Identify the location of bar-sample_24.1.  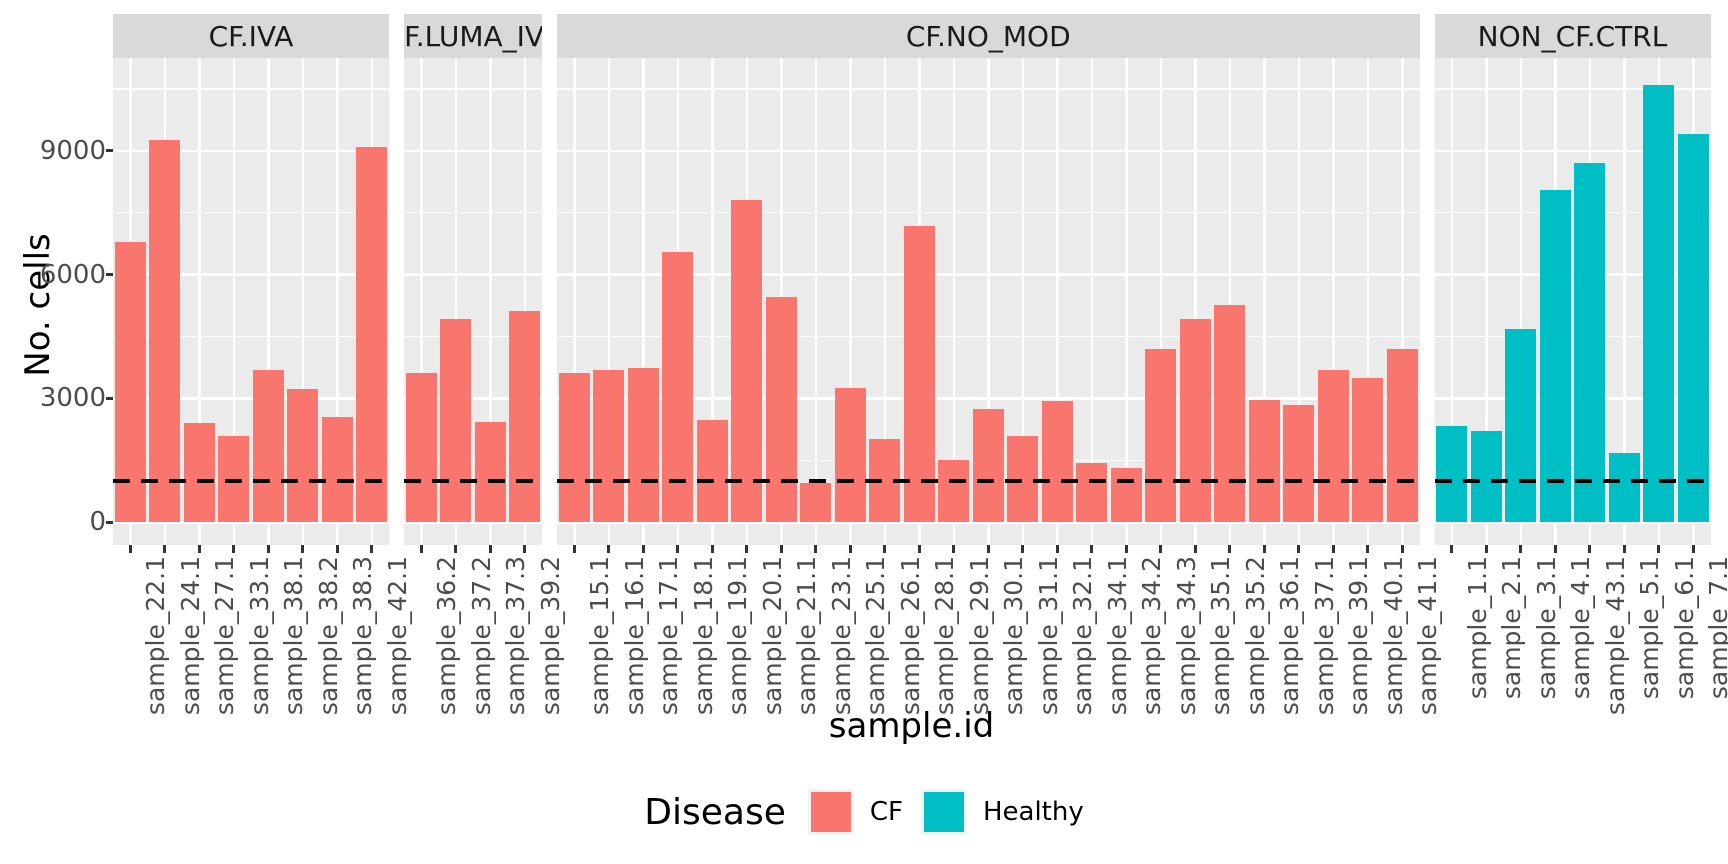
(165, 331).